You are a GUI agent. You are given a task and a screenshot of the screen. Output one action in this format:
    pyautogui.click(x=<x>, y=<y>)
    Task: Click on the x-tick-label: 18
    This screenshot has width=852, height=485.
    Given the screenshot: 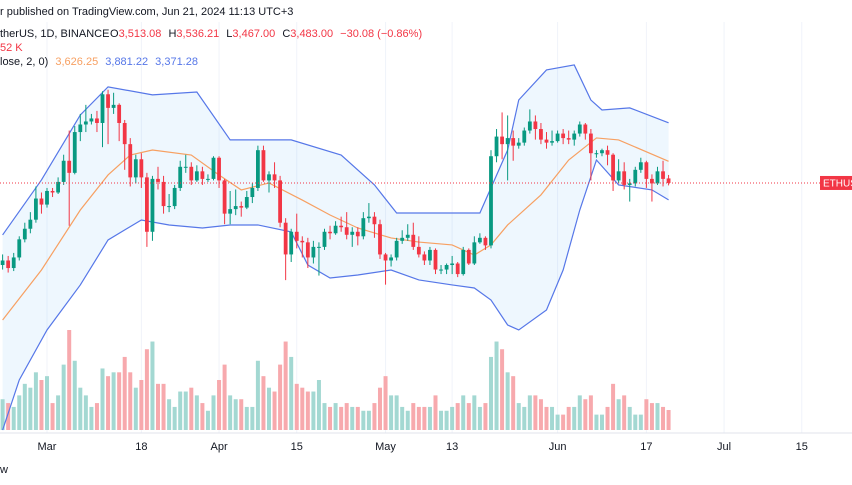 What is the action you would take?
    pyautogui.click(x=141, y=447)
    